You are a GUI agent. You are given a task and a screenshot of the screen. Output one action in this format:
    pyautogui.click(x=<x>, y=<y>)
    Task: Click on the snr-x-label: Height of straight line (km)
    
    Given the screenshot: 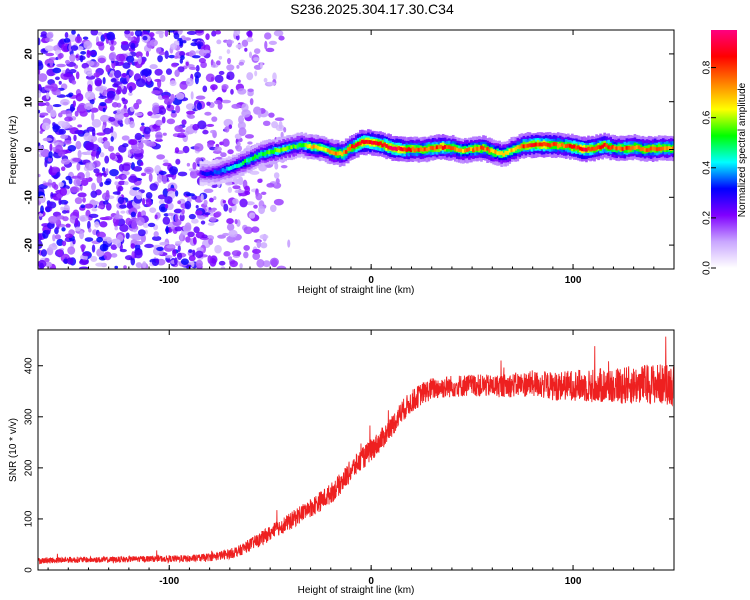 What is the action you would take?
    pyautogui.click(x=356, y=590)
    